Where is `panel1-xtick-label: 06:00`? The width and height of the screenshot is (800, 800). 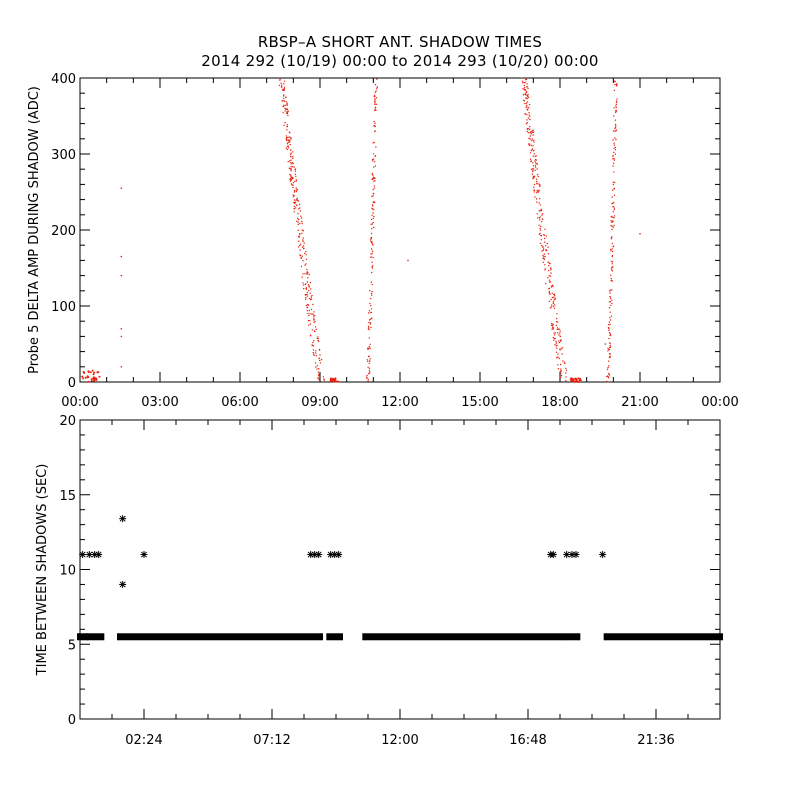
panel1-xtick-label: 06:00 is located at coordinates (239, 402).